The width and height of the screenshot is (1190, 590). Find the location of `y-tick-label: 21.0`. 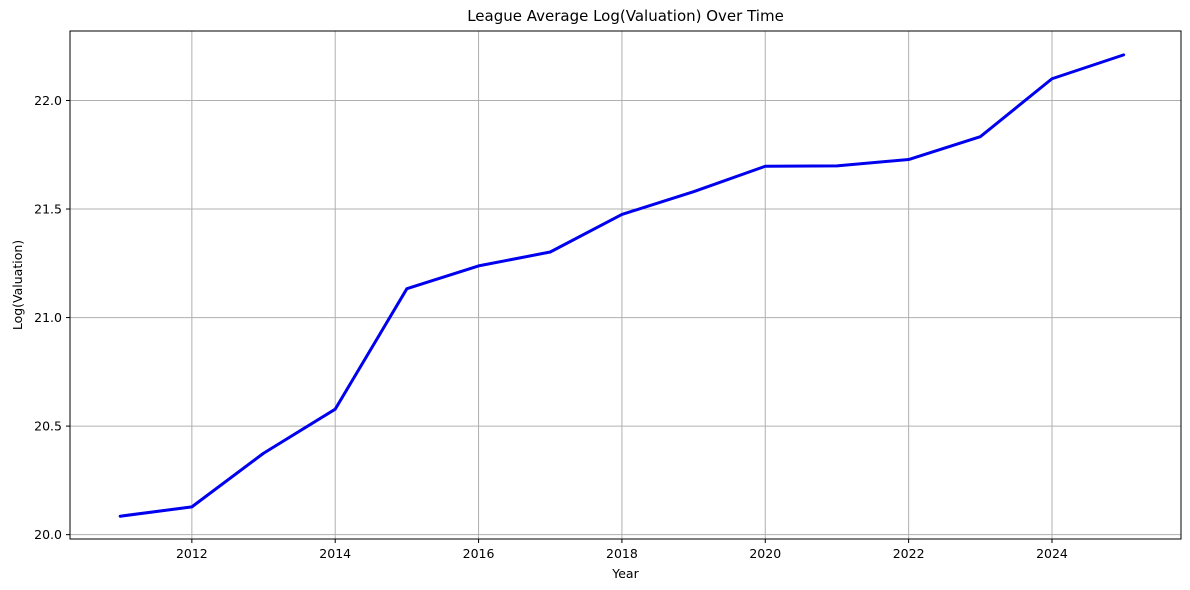

y-tick-label: 21.0 is located at coordinates (48, 317).